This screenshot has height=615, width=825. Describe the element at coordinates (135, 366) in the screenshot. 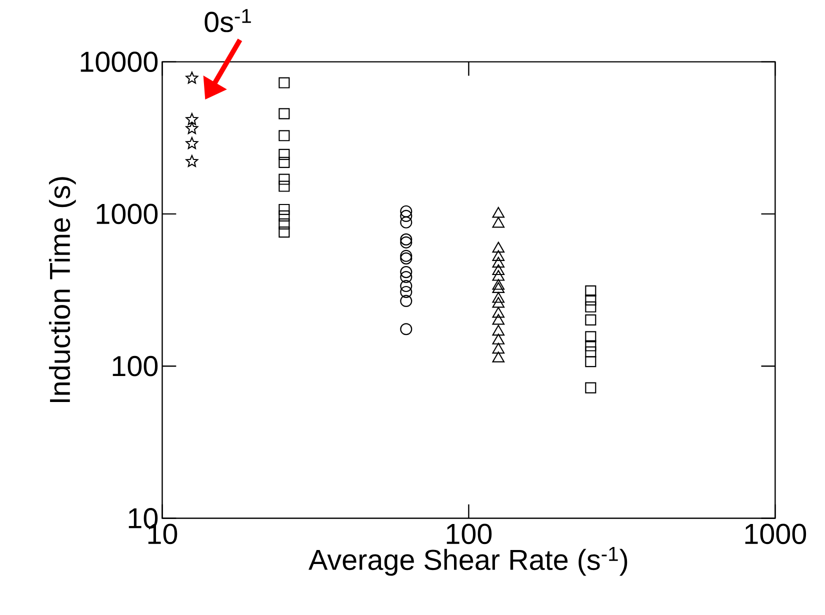

I see `y-tick-label: 100` at that location.